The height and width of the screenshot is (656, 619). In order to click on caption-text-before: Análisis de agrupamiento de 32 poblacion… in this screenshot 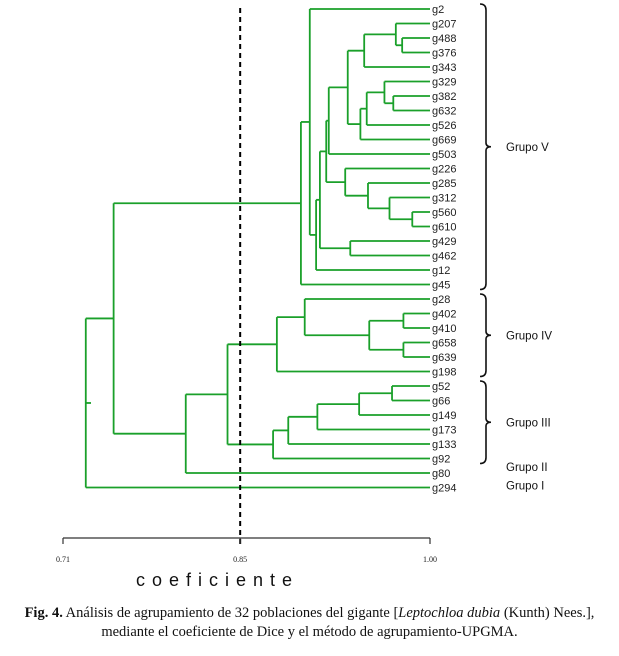, I will do `click(230, 613)`.